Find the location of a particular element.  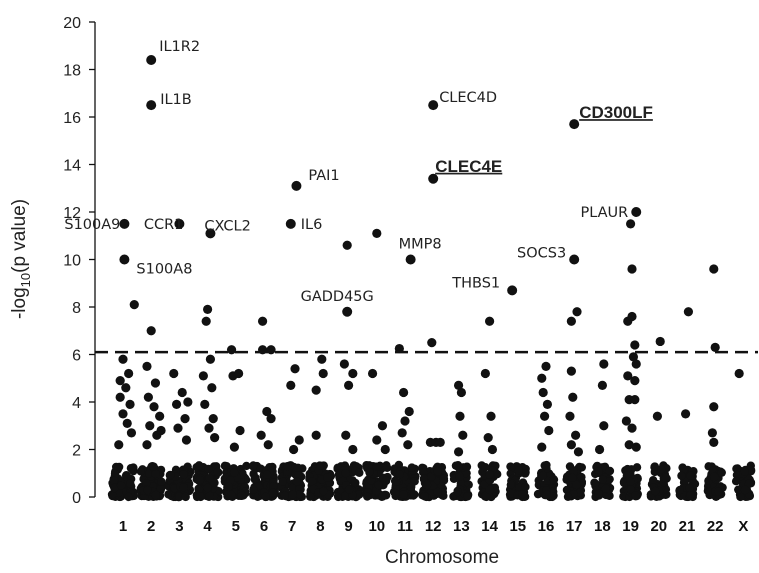

gene-label-mmp8: MMP8 is located at coordinates (420, 245).